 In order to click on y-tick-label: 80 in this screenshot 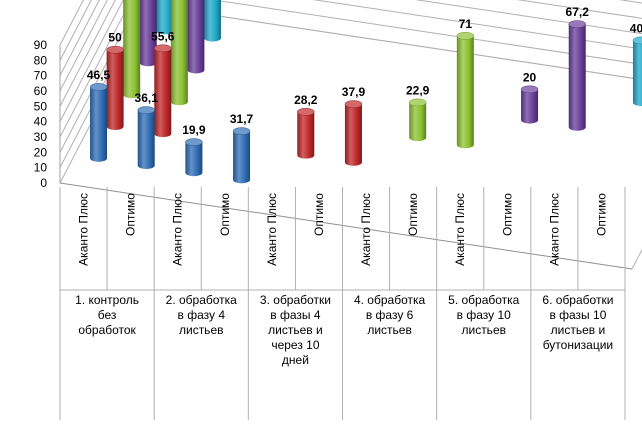, I will do `click(41, 60)`.